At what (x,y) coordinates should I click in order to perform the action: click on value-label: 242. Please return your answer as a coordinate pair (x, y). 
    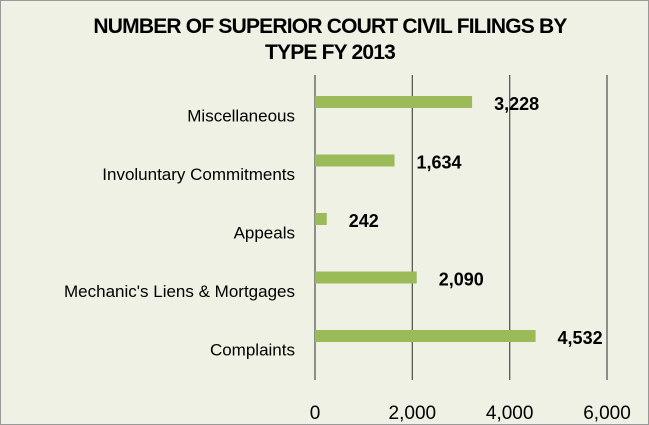
    Looking at the image, I should click on (364, 221).